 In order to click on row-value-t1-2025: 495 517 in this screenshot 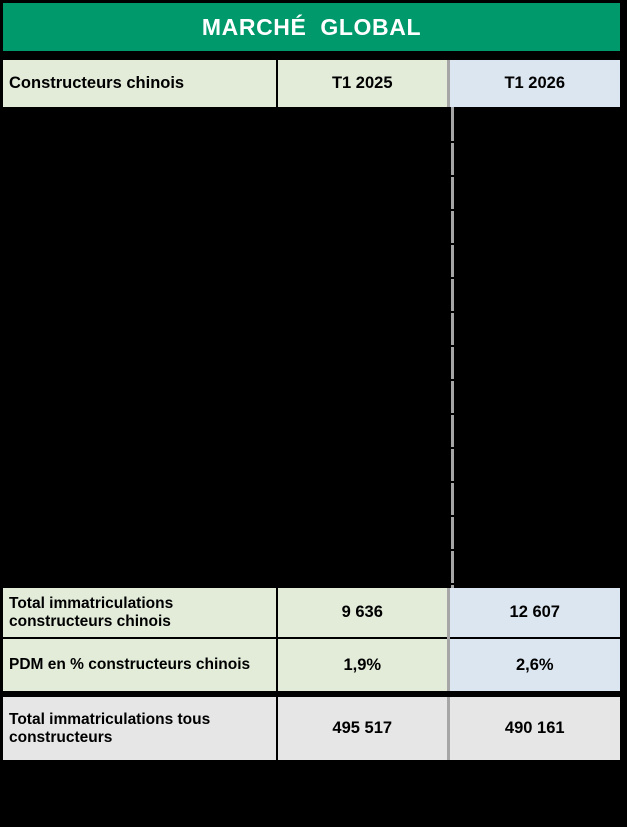, I will do `click(362, 728)`.